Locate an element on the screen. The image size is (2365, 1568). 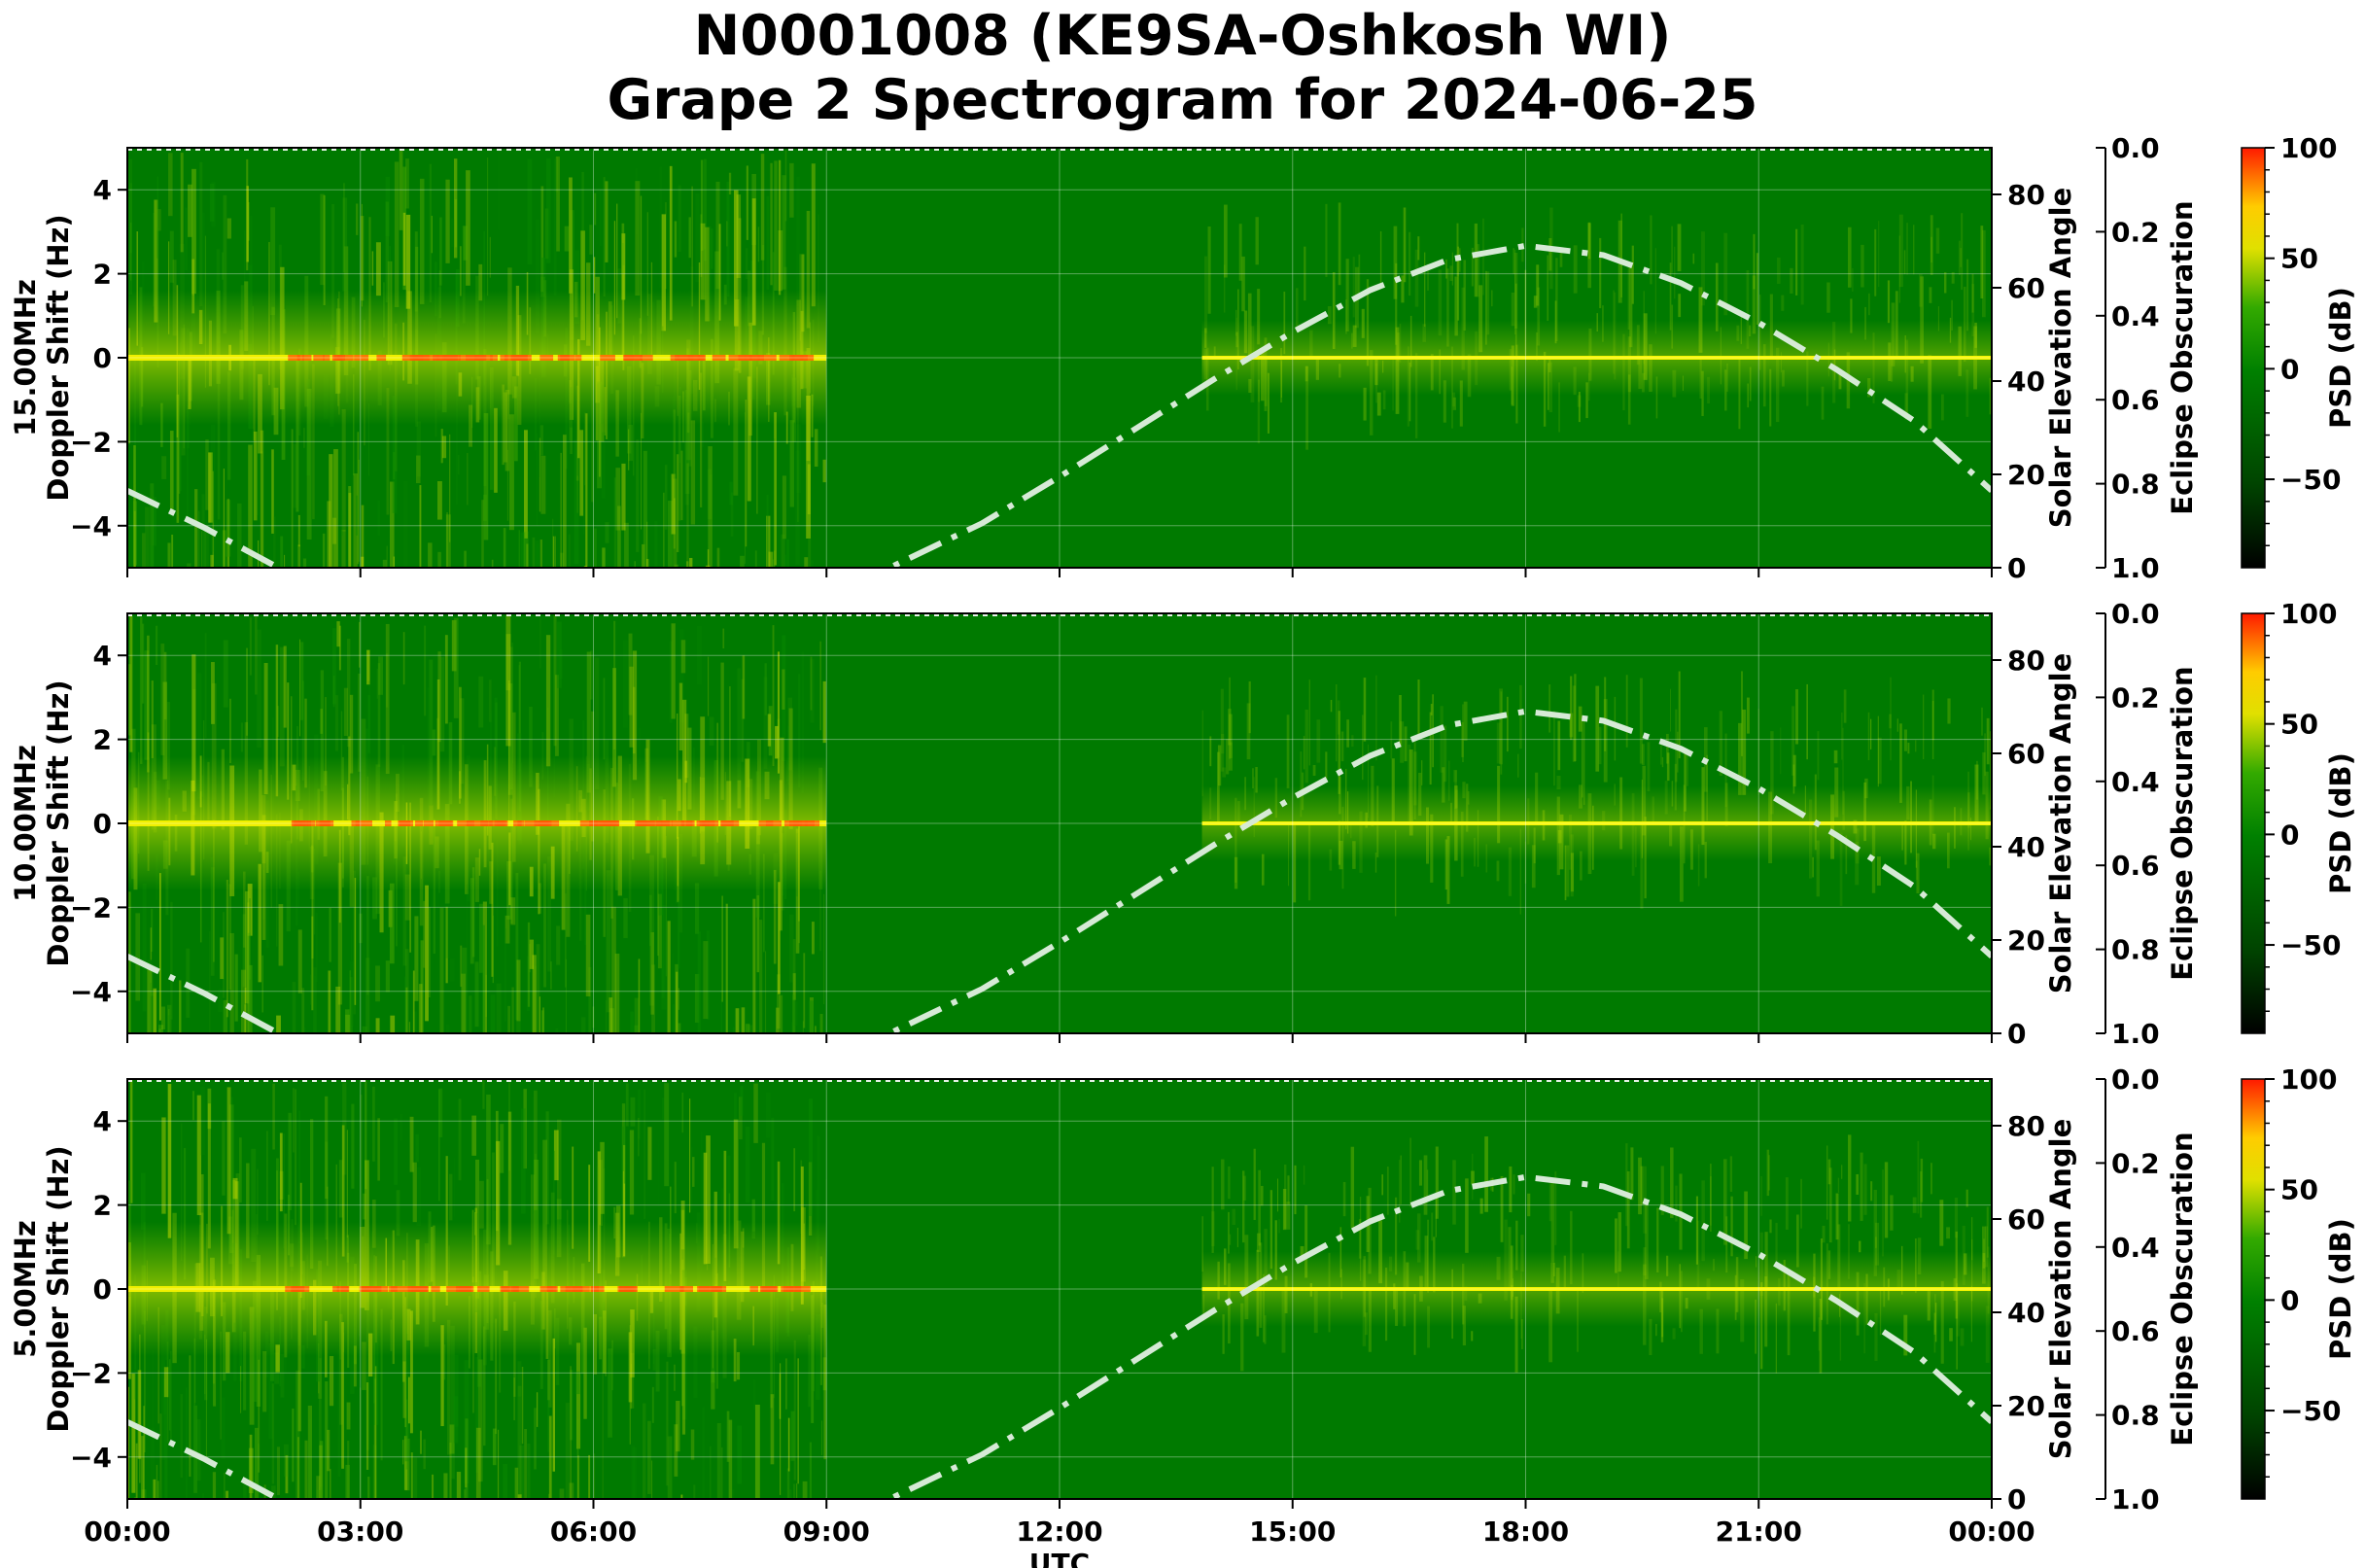
obscuration-tick-label: 1.0 is located at coordinates (2135, 568).